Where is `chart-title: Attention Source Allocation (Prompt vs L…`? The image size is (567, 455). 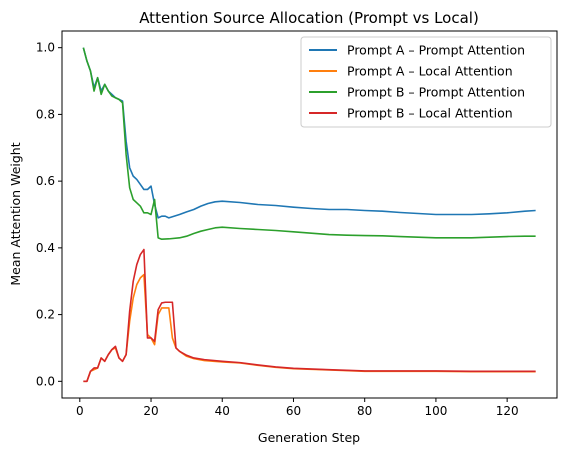
chart-title: Attention Source Allocation (Prompt vs L… is located at coordinates (309, 18).